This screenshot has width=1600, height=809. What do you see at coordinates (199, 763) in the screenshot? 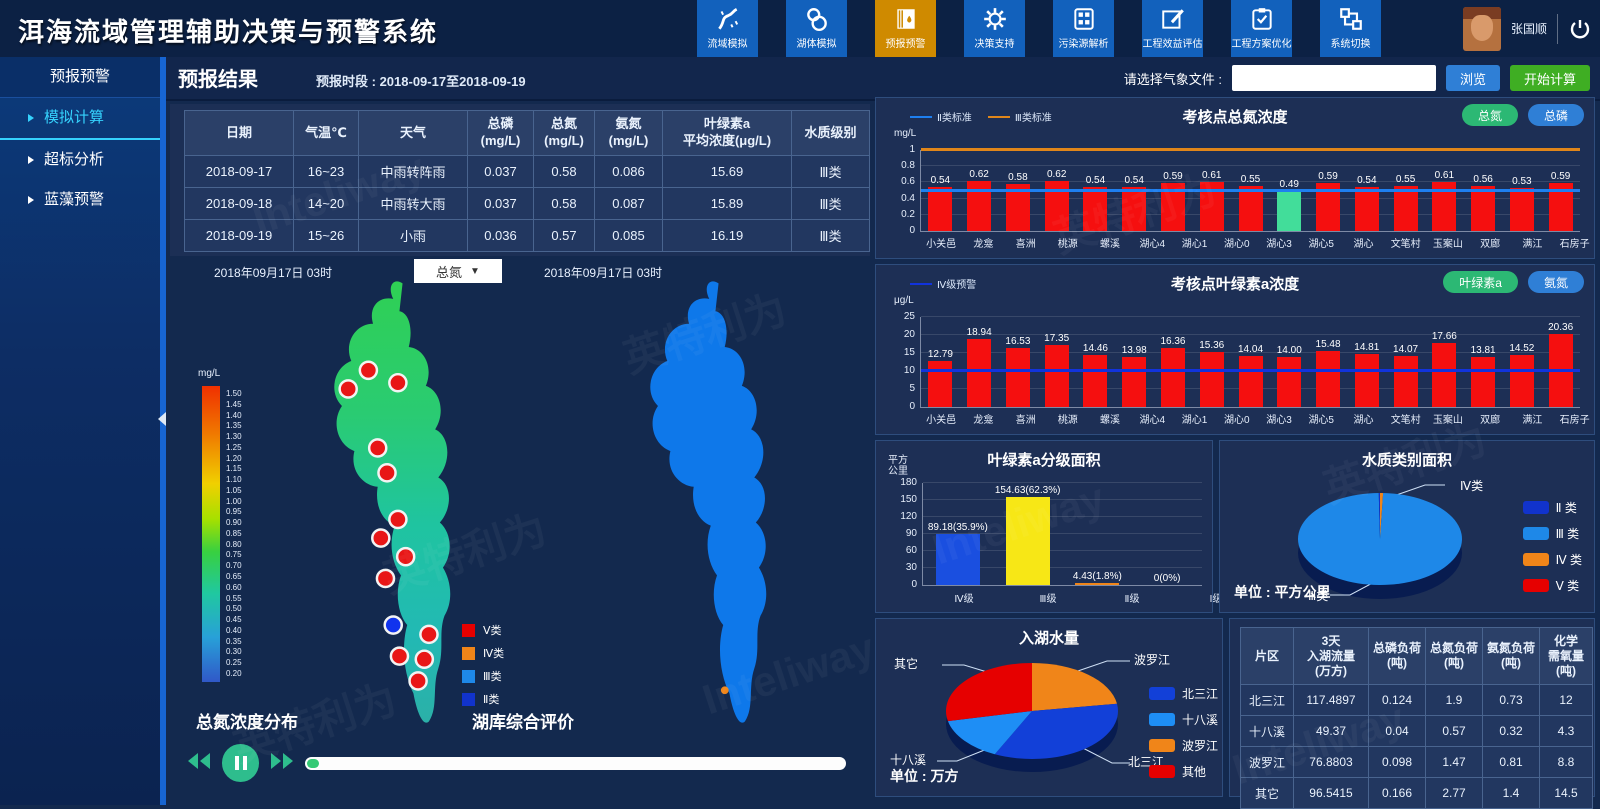
I see `rewind-button` at bounding box center [199, 763].